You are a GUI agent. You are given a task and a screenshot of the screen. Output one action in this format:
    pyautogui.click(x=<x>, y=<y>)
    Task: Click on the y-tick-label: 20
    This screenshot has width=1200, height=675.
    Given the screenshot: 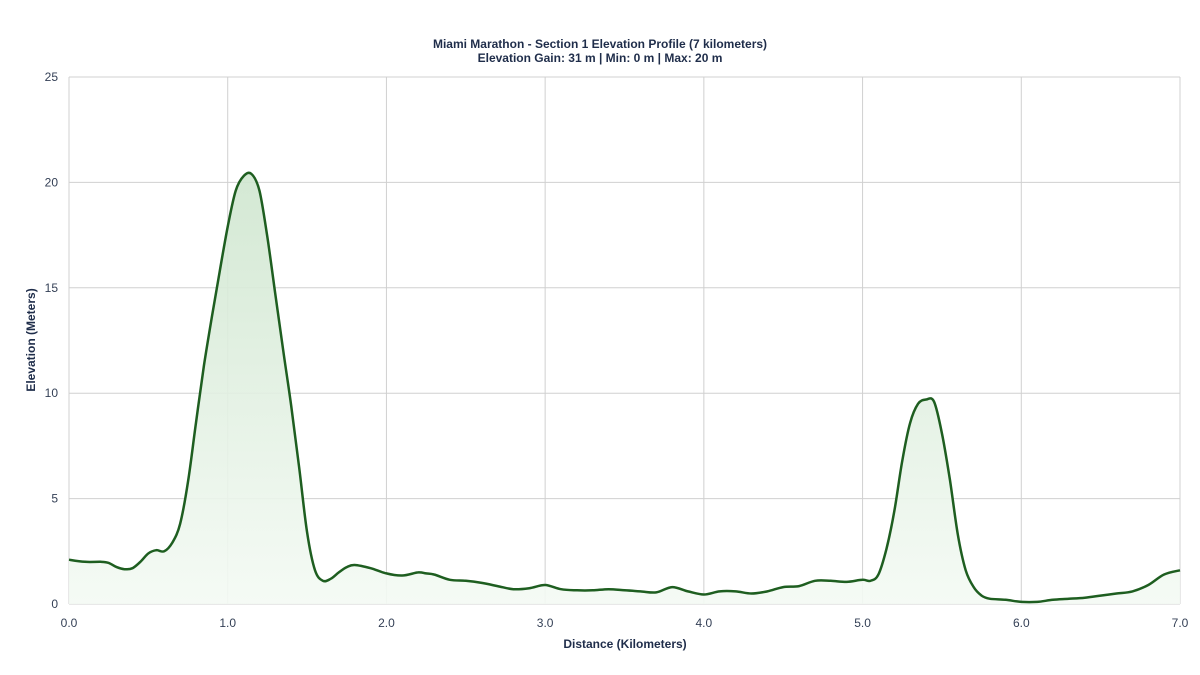 What is the action you would take?
    pyautogui.click(x=52, y=182)
    